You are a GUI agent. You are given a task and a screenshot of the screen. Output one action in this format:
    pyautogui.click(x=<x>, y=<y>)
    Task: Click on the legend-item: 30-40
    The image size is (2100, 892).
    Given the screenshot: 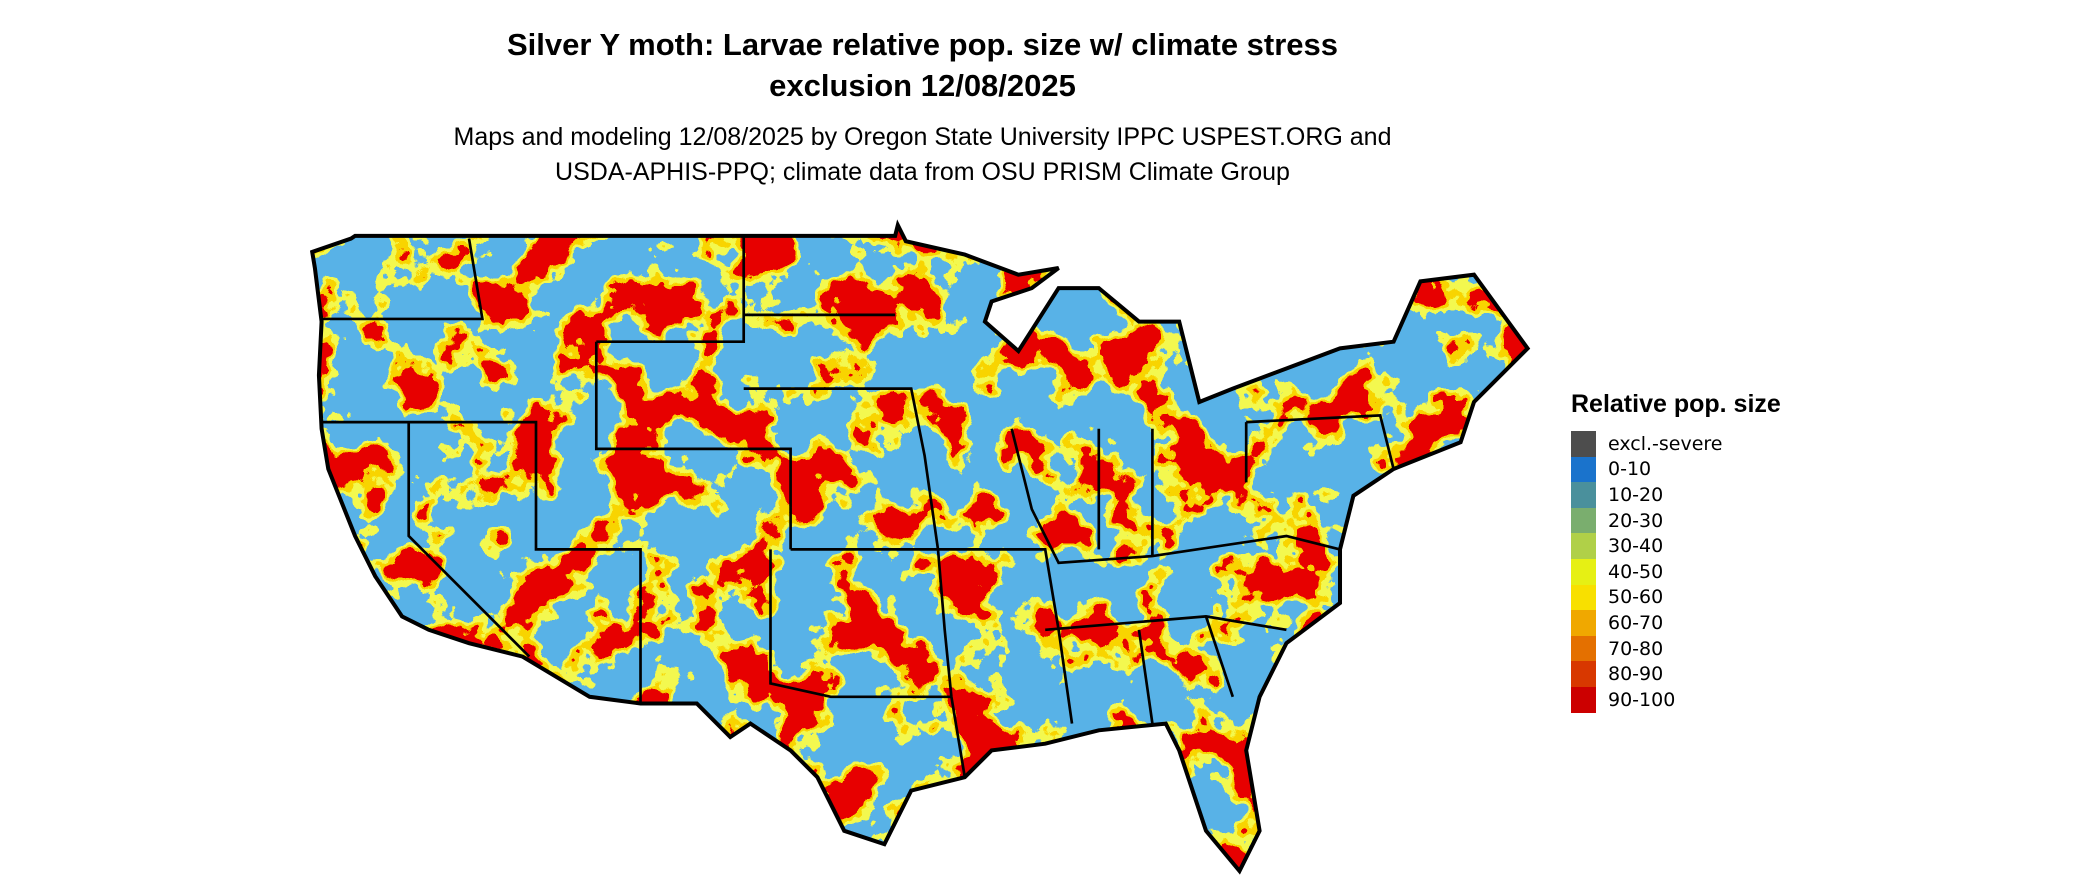 What is the action you would take?
    pyautogui.click(x=1676, y=546)
    